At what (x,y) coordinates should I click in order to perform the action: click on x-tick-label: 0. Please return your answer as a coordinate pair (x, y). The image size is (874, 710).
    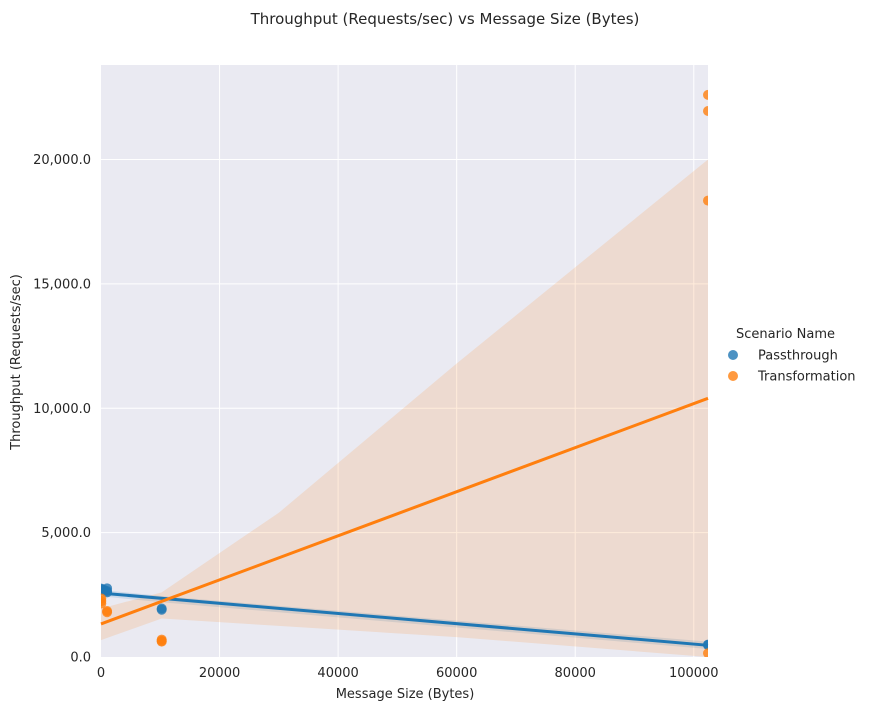
    Looking at the image, I should click on (101, 673).